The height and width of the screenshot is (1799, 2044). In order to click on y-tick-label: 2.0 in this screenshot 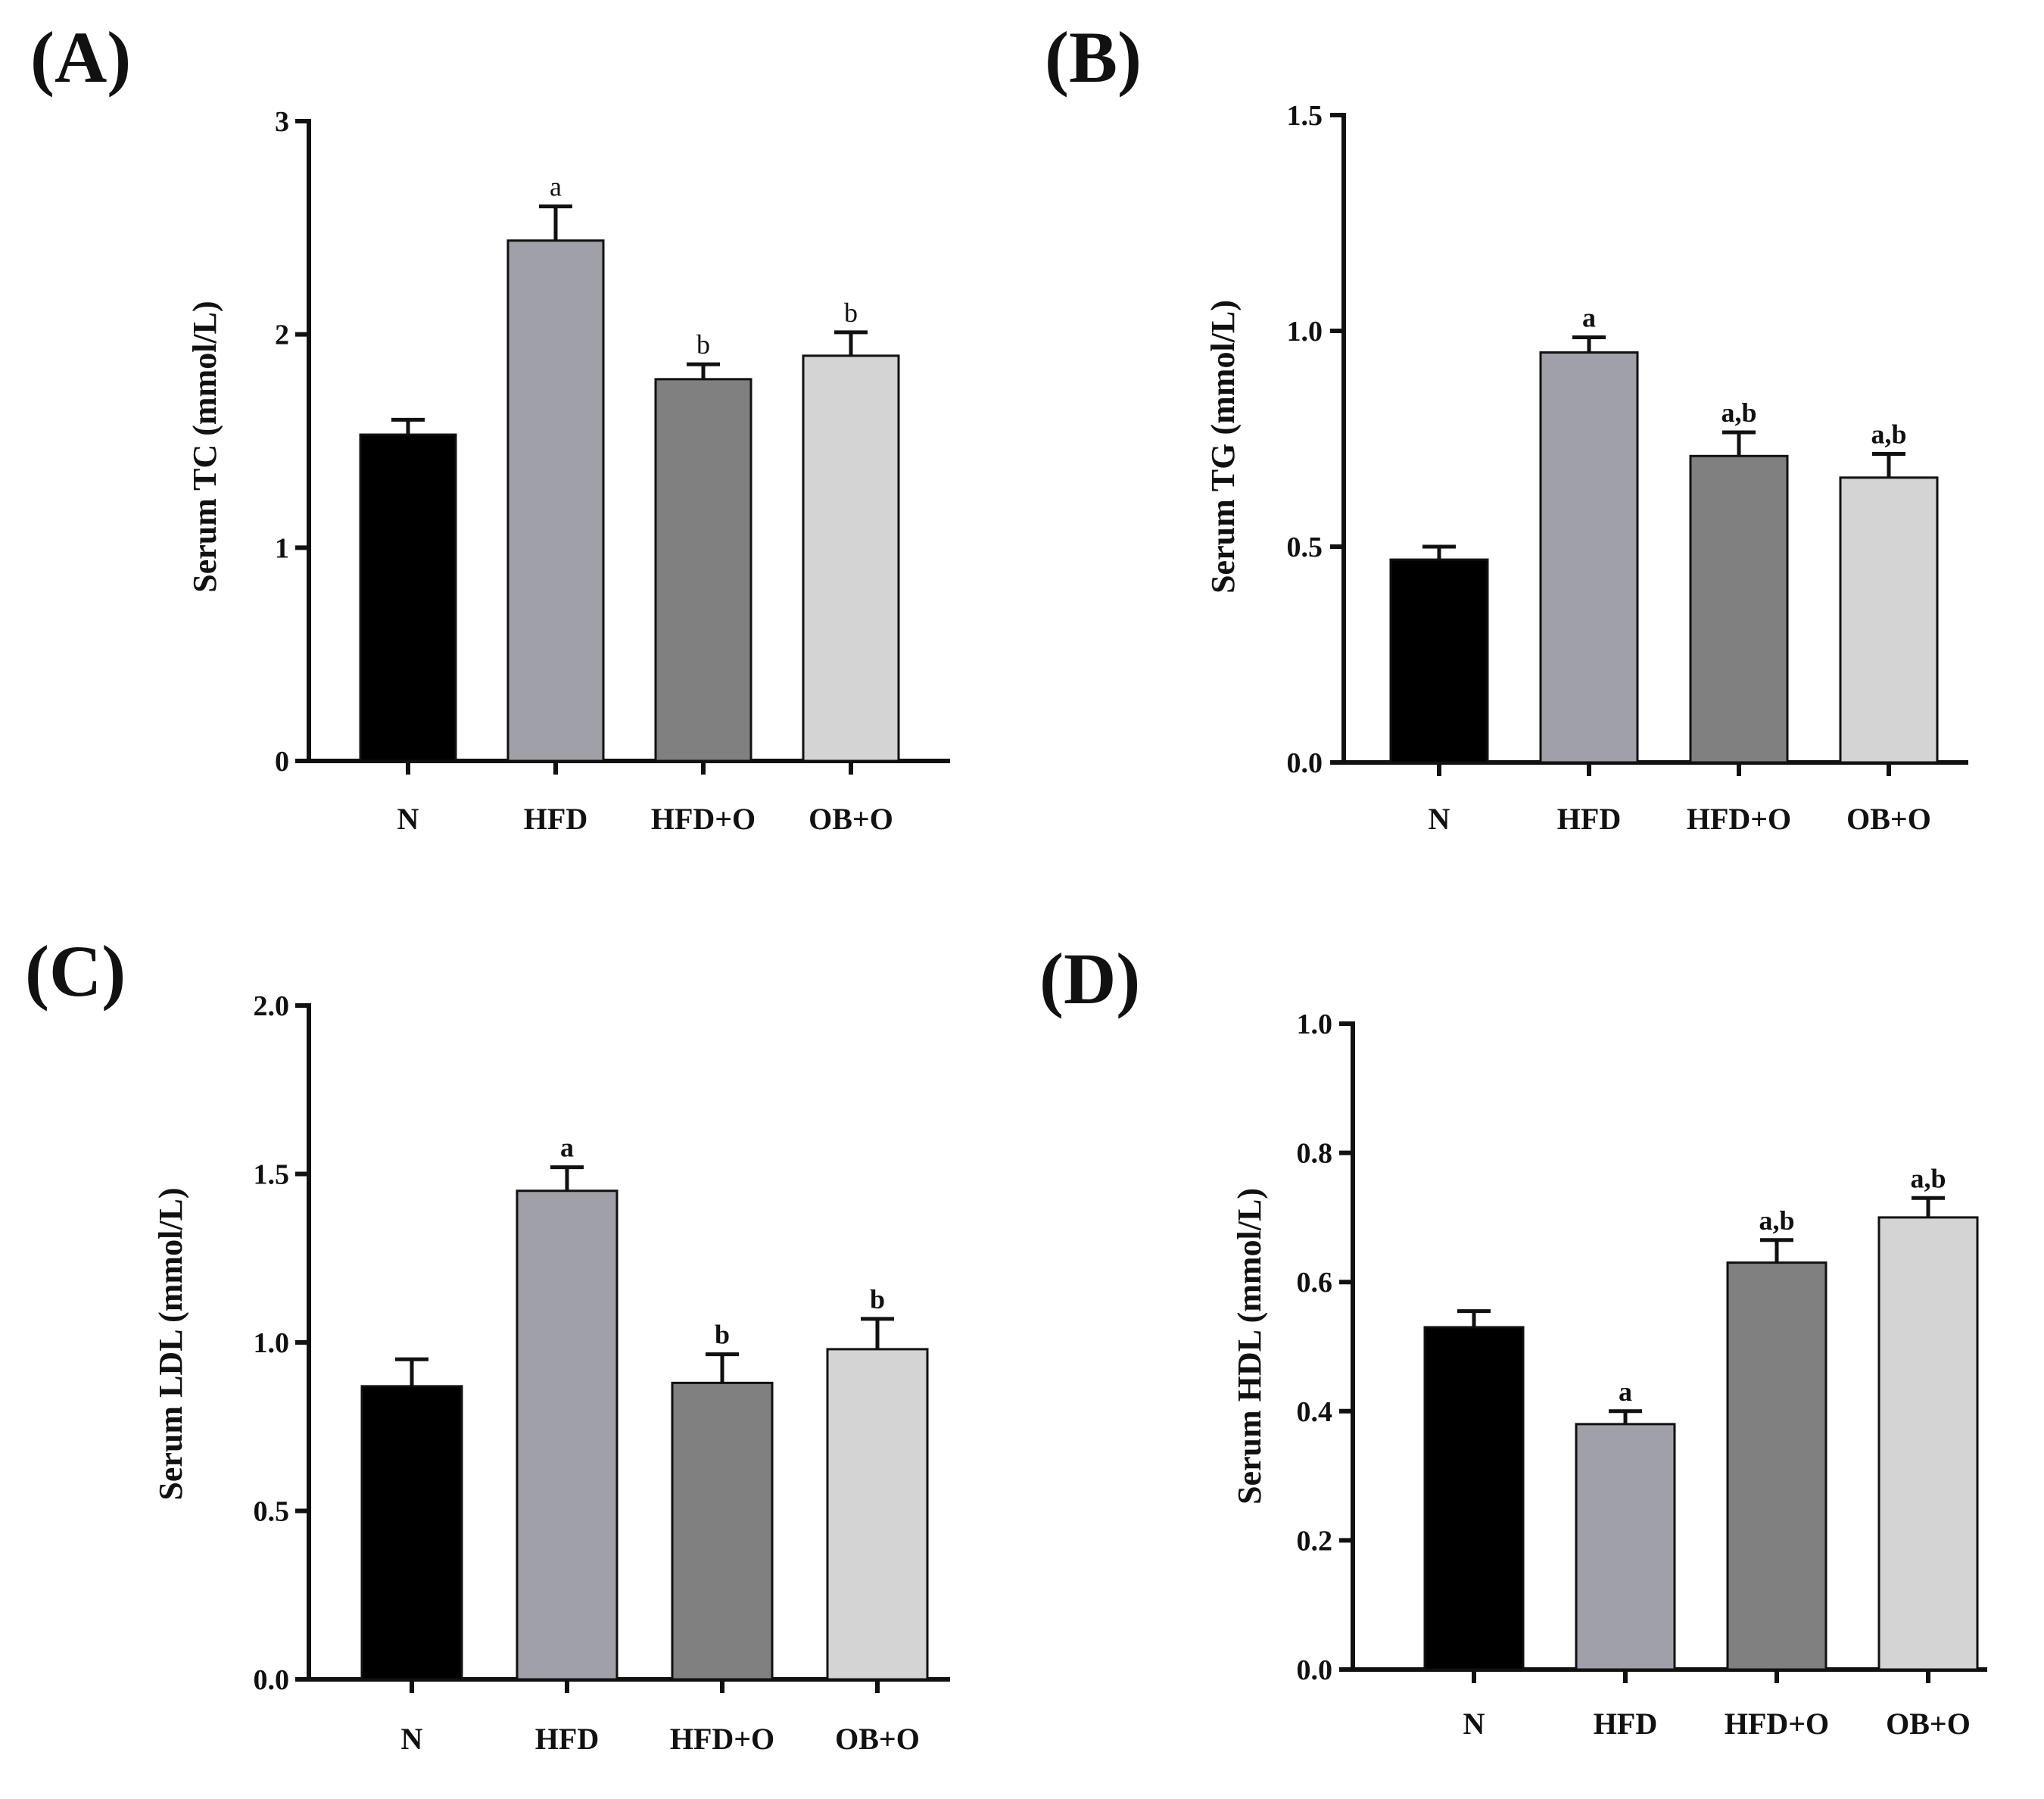, I will do `click(272, 1006)`.